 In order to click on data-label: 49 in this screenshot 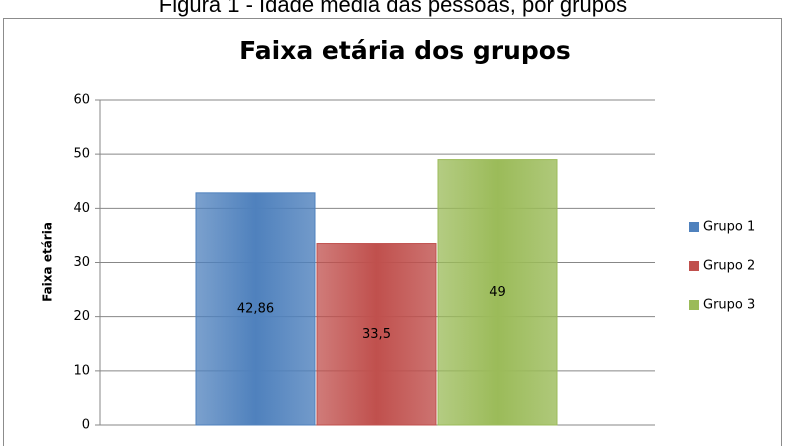, I will do `click(497, 292)`.